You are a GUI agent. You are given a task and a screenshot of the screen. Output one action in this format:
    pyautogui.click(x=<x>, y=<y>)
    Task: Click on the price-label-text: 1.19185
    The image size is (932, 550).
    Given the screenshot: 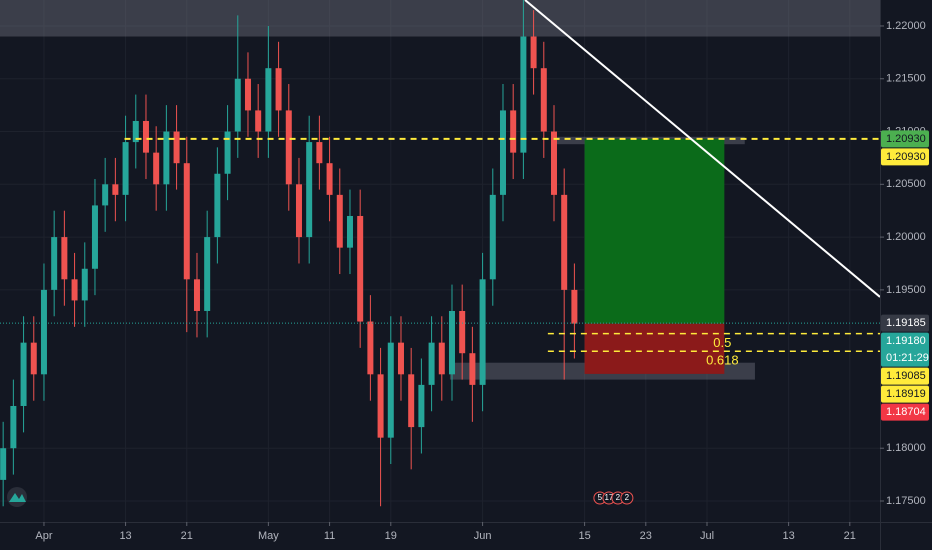 What is the action you would take?
    pyautogui.click(x=906, y=323)
    